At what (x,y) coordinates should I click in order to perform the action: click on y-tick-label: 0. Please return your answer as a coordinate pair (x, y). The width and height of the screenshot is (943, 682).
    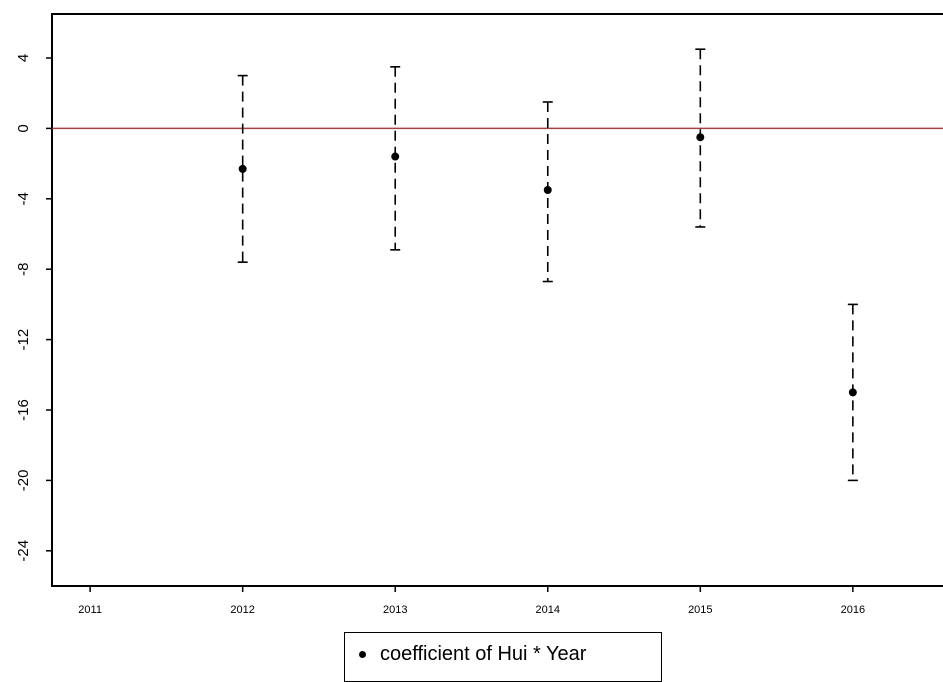
    Looking at the image, I should click on (23, 128).